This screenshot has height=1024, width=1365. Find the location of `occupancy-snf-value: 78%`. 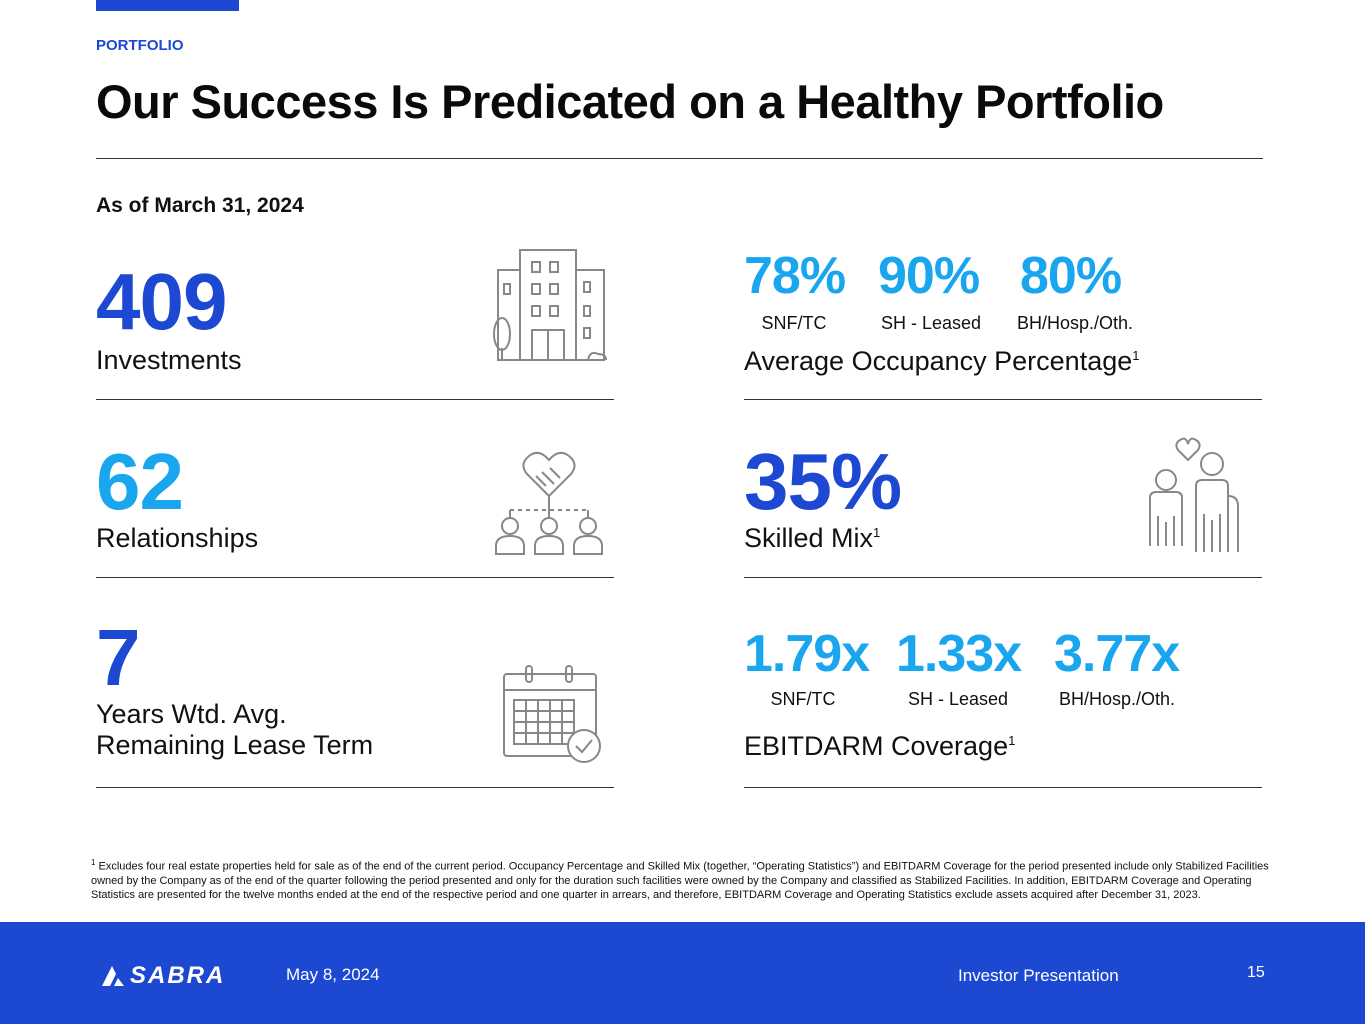

occupancy-snf-value: 78% is located at coordinates (795, 276).